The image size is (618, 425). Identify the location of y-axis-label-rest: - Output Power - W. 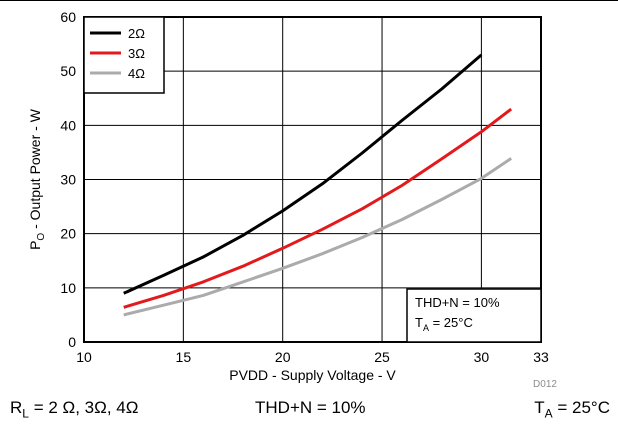
(35, 170).